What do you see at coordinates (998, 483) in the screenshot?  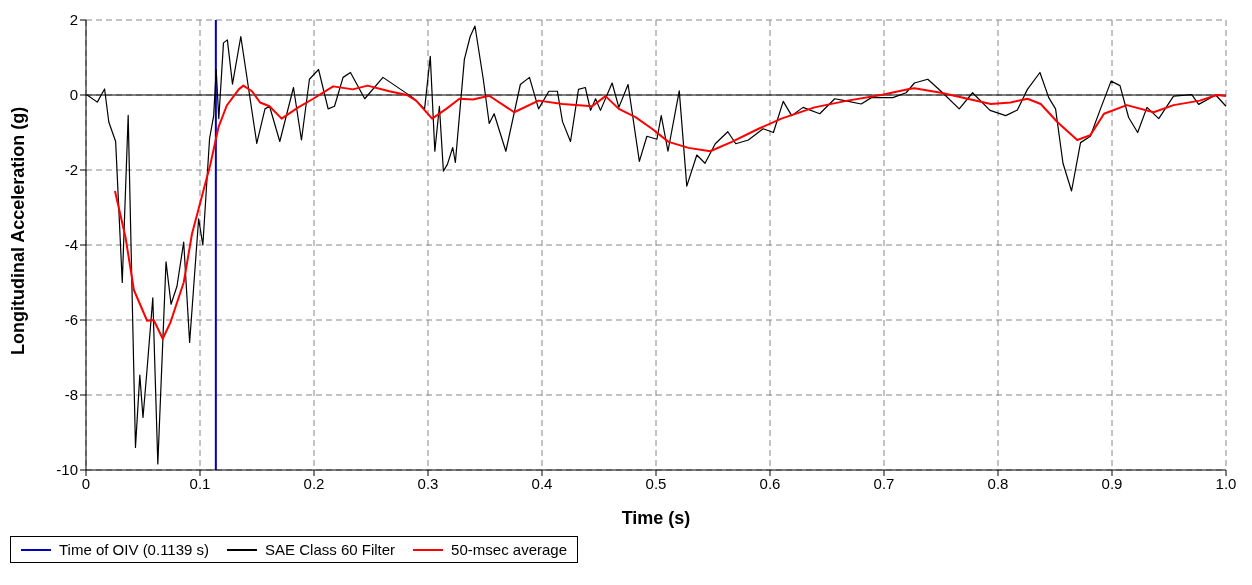 I see `x-tick-label: 0.8` at bounding box center [998, 483].